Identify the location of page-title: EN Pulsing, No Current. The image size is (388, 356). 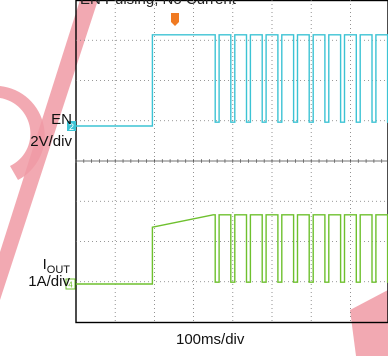
(234, 5).